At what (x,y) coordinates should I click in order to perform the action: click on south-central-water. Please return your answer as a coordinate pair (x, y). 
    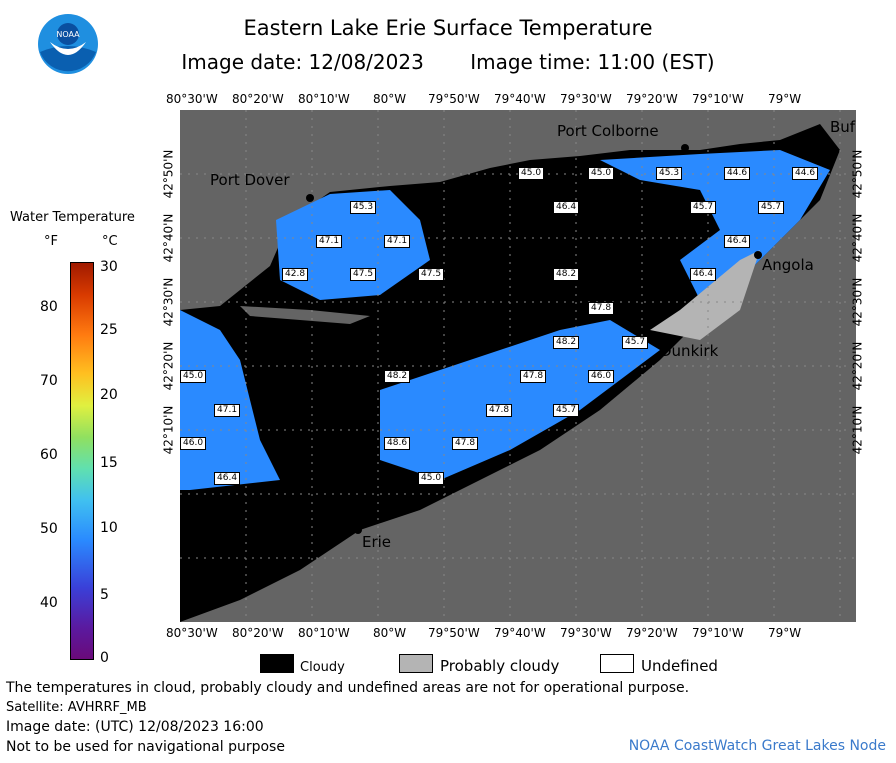
    Looking at the image, I should click on (520, 400).